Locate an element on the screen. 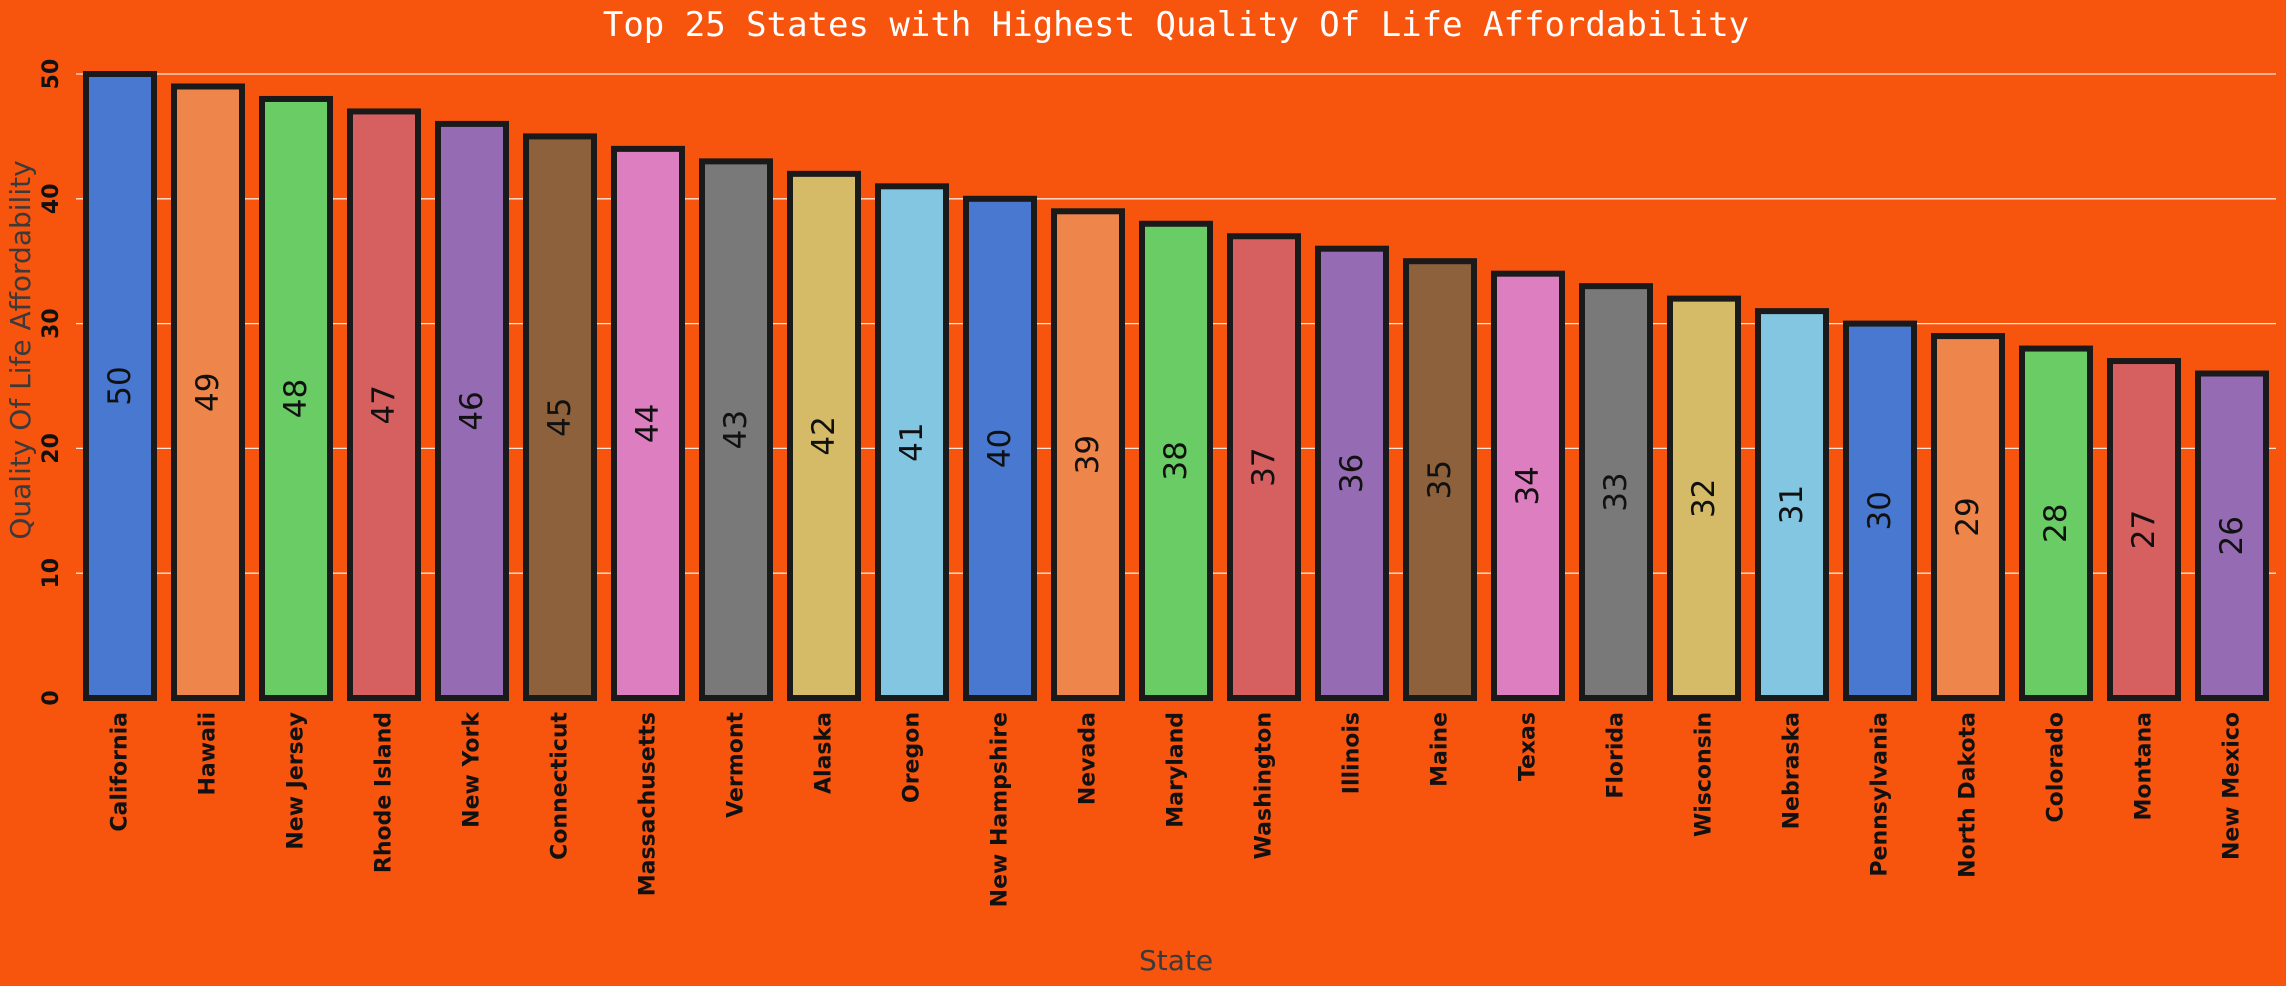 The image size is (2286, 986). bar-value-label: 29 is located at coordinates (1968, 516).